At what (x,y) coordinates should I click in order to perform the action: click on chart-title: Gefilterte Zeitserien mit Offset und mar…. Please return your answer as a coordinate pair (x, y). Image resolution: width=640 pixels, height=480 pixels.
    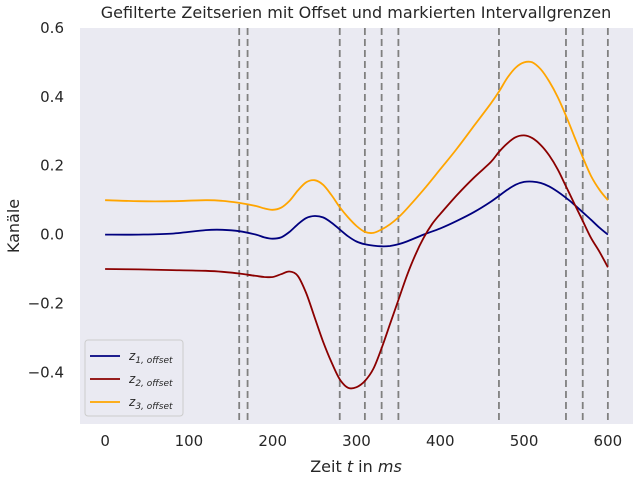
    Looking at the image, I should click on (356, 12).